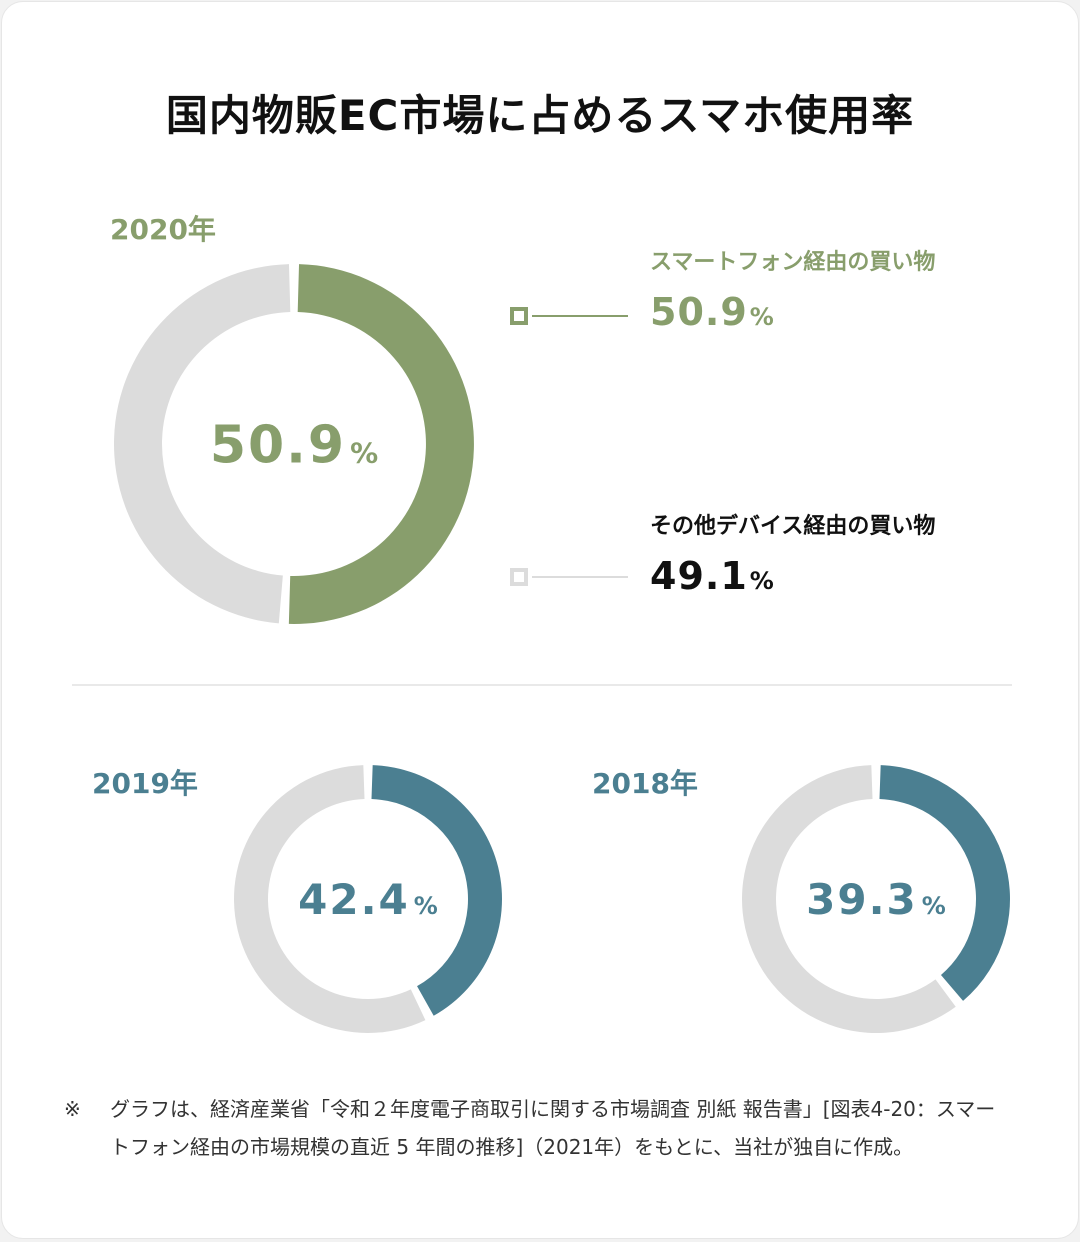 The height and width of the screenshot is (1242, 1080). Describe the element at coordinates (426, 906) in the screenshot. I see `donut-2019-center-unit: %` at that location.